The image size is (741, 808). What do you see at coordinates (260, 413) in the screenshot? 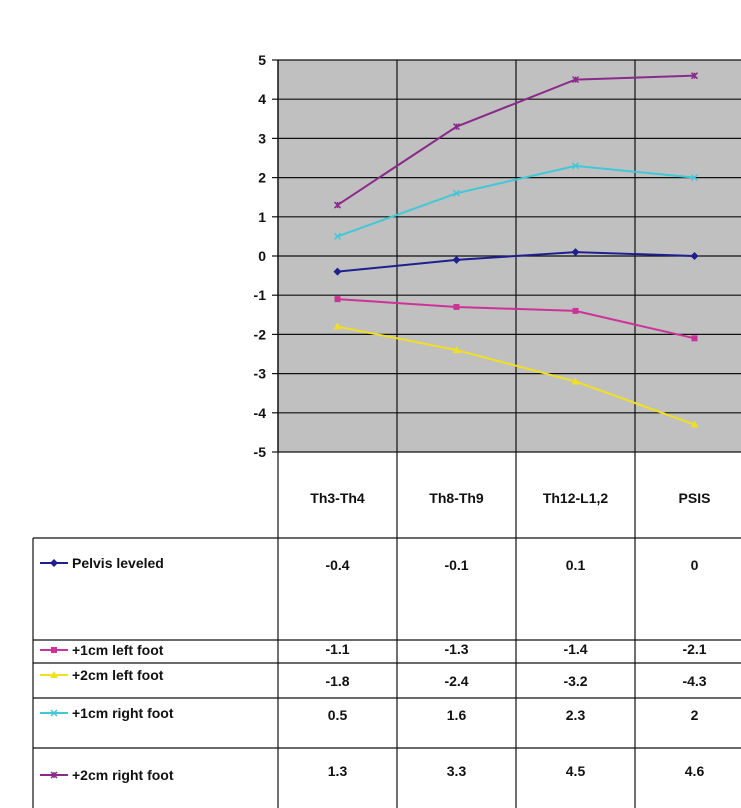
I see `y-tick-label: -4` at bounding box center [260, 413].